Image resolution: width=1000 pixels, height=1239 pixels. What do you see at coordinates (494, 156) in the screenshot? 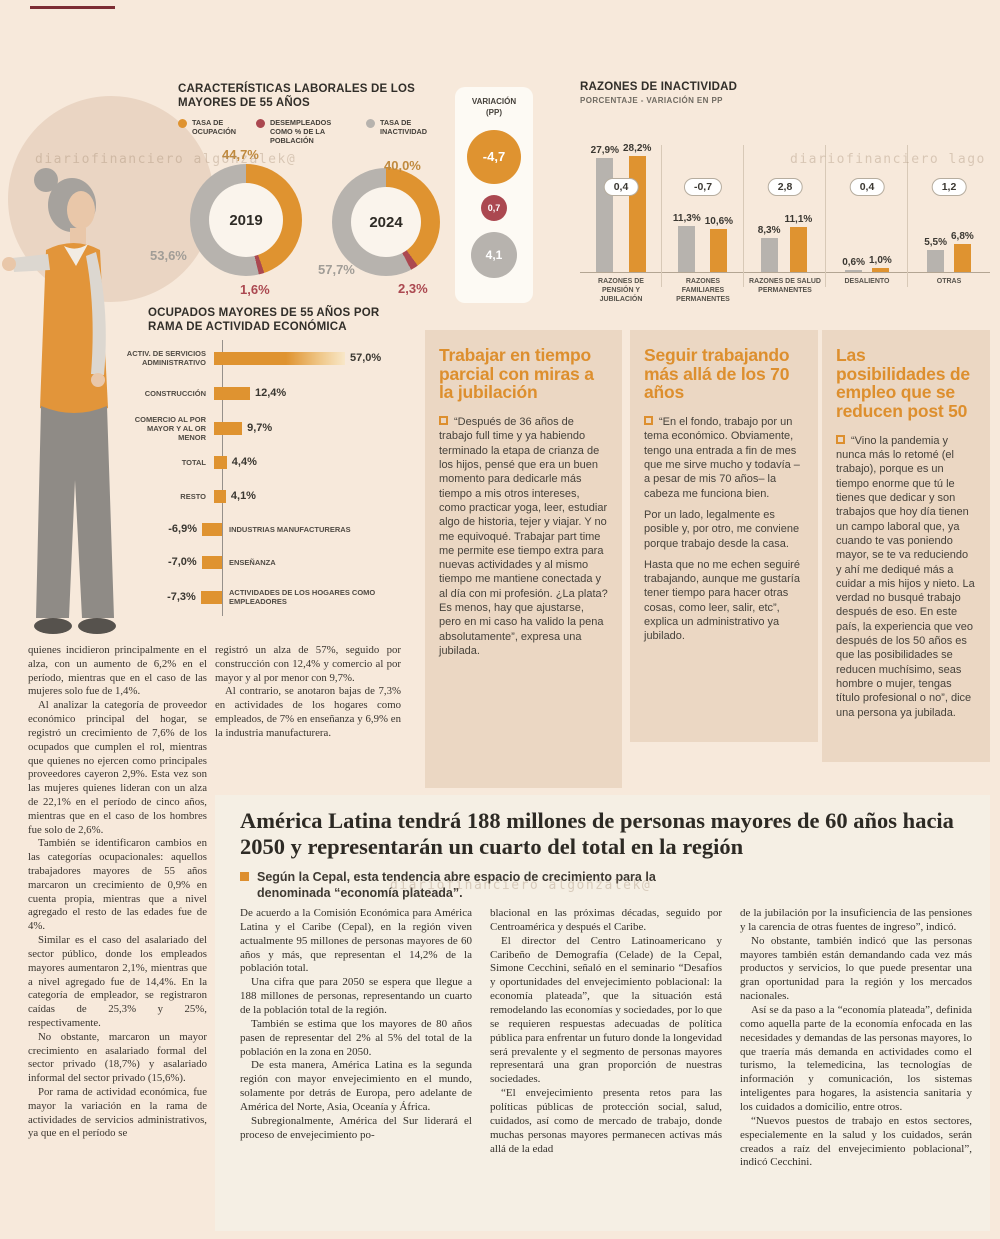
I see `variation-circle-ocupacion: -4,7` at bounding box center [494, 156].